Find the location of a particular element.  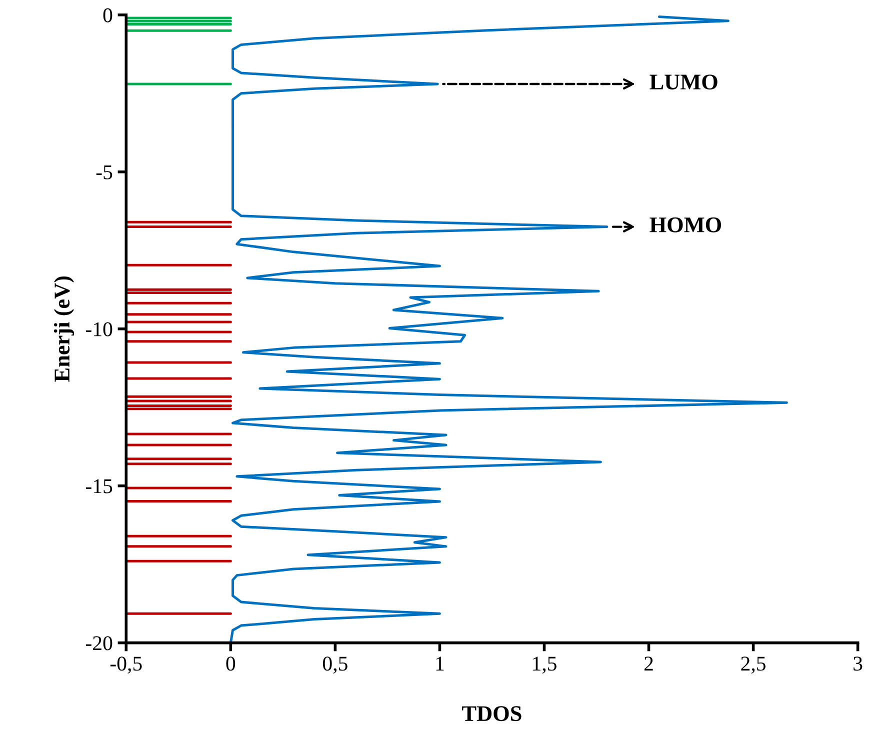

annotation: HOMO is located at coordinates (686, 224).